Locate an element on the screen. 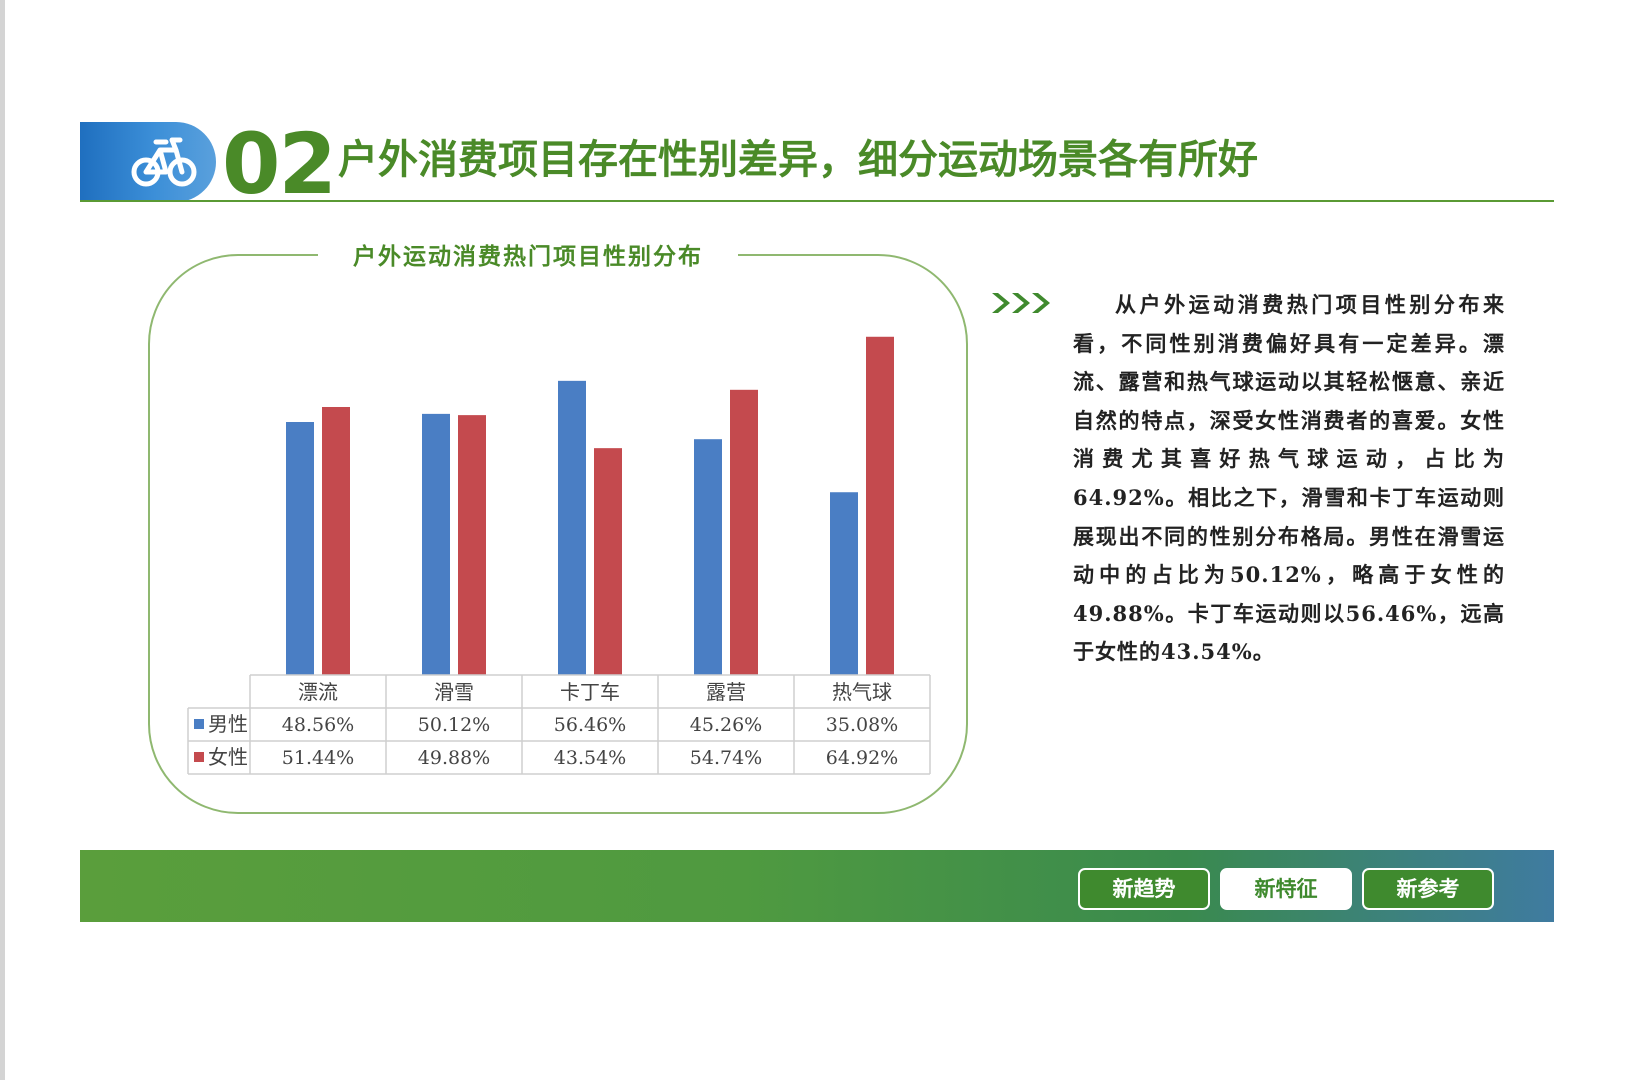  category-label-0: 漂流 is located at coordinates (318, 692).